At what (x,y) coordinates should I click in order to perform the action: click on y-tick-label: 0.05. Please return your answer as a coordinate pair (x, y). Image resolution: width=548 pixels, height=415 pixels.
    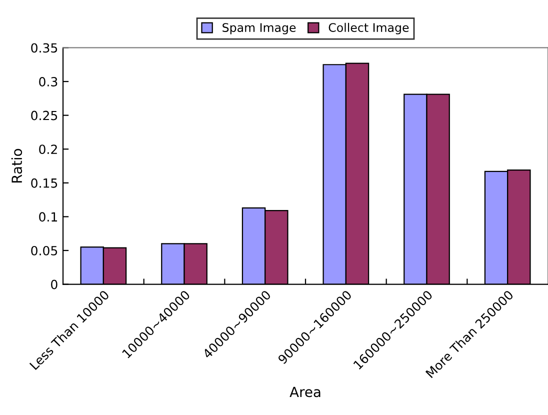
    Looking at the image, I should click on (44, 251).